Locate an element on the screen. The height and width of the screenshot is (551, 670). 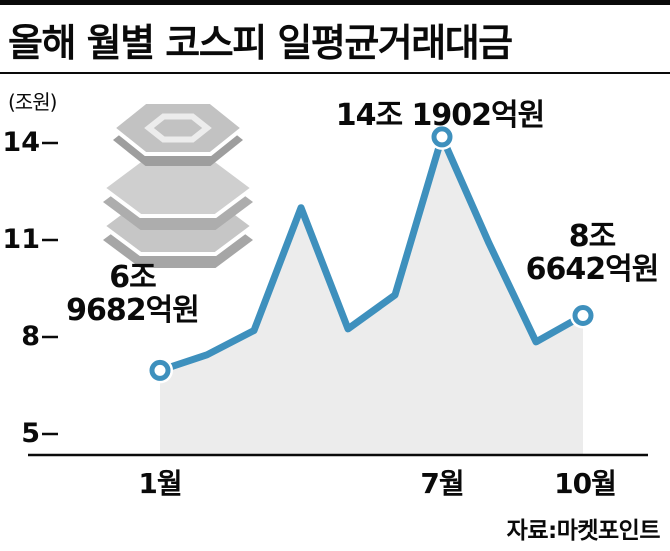
y-axis-unit-label: (조원) is located at coordinates (32, 102).